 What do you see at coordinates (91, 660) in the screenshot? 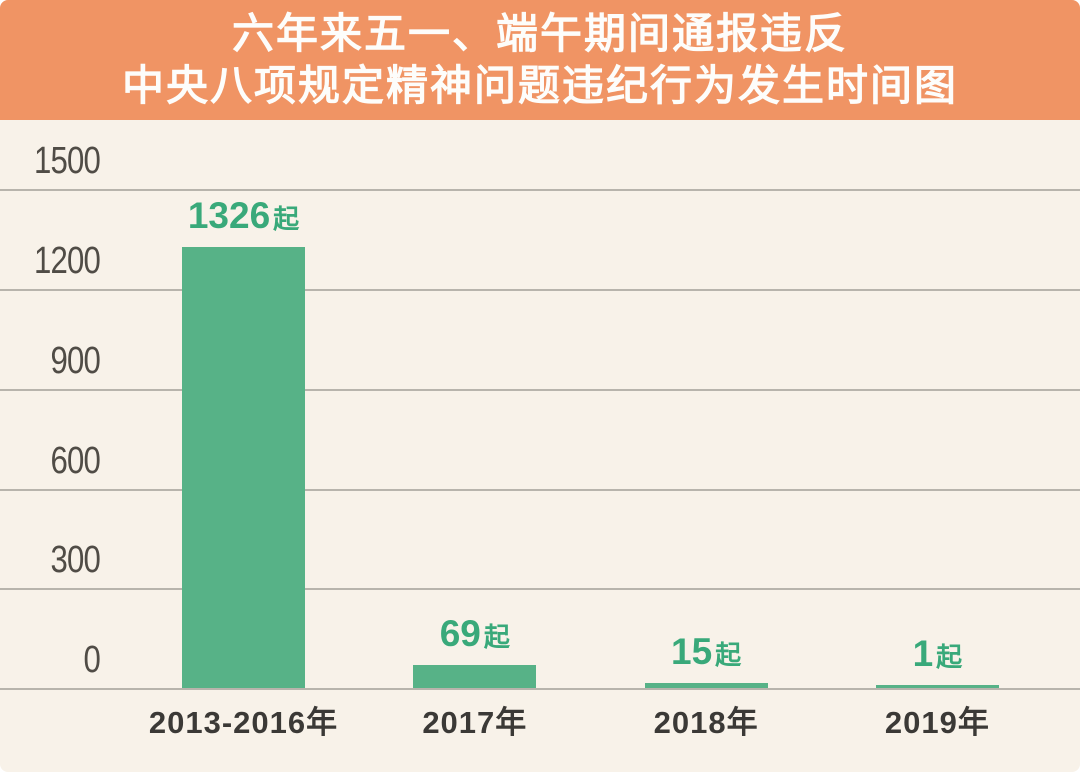
I see `y-axis-tick-label: 0` at bounding box center [91, 660].